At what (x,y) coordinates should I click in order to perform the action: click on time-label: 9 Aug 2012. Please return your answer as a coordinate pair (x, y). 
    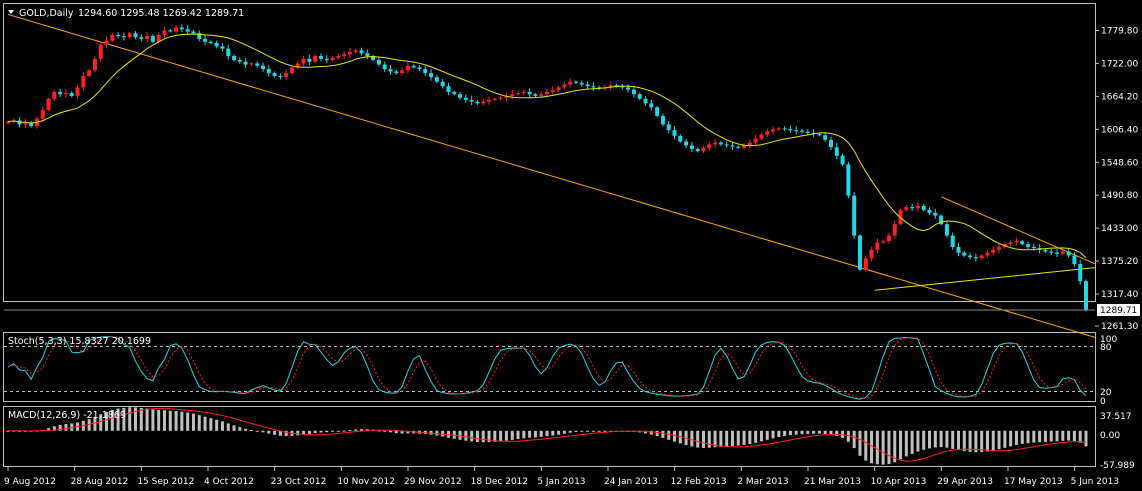
    Looking at the image, I should click on (30, 482).